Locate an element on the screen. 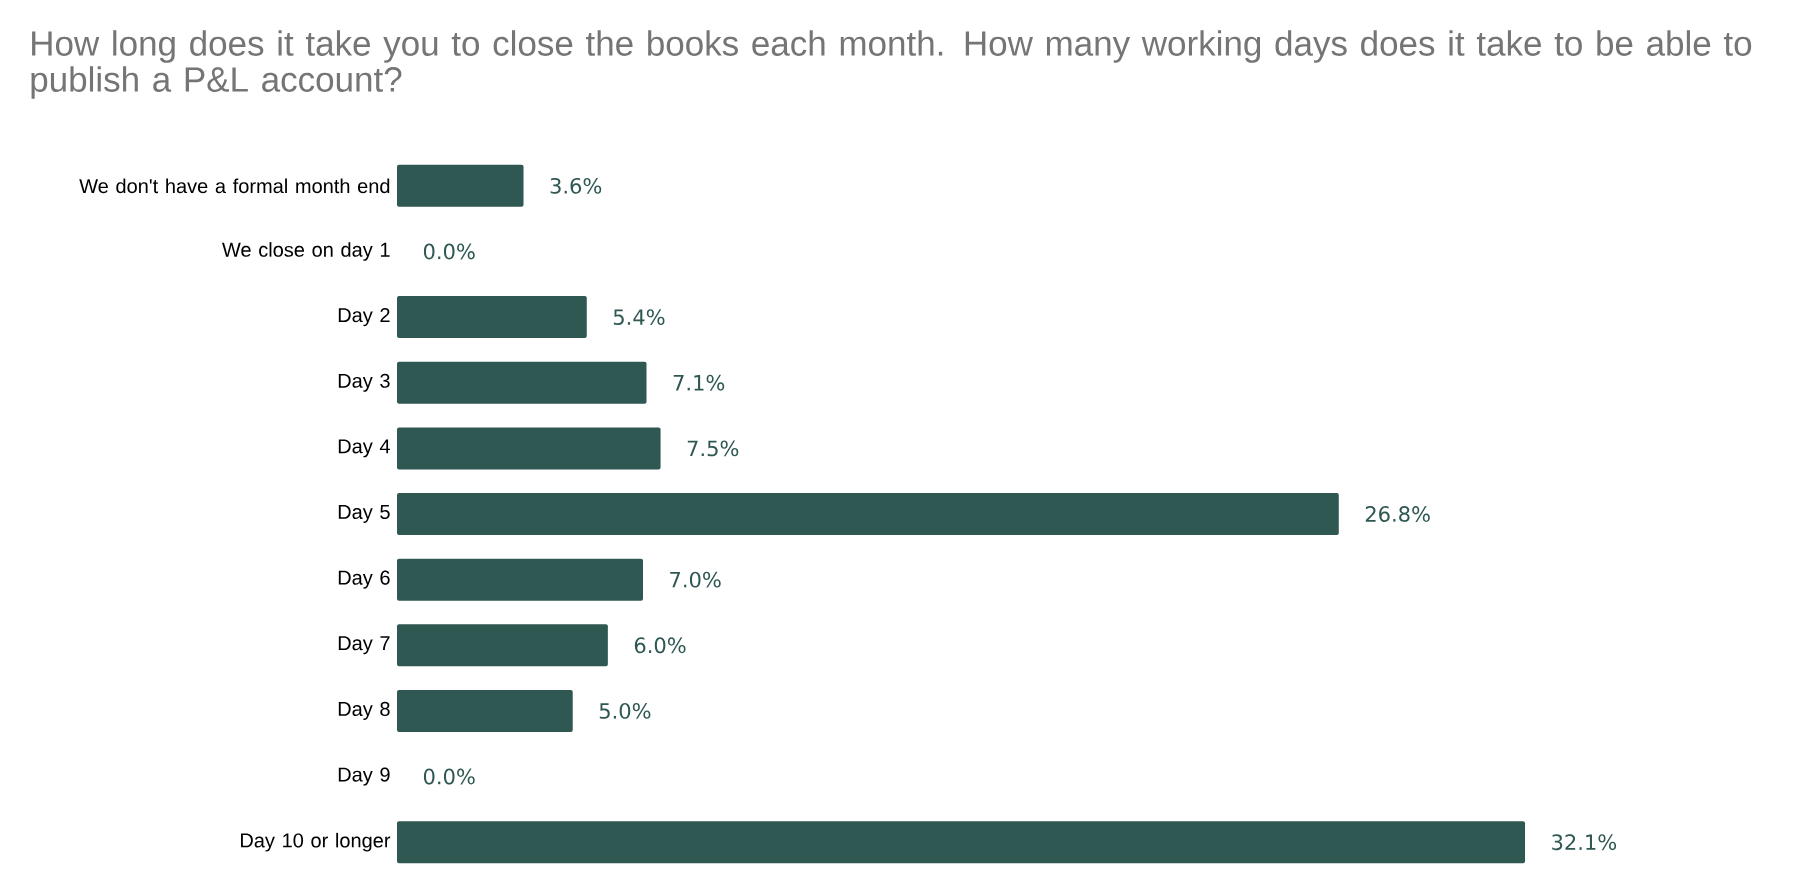  y-tick-label: Day 8 is located at coordinates (364, 710).